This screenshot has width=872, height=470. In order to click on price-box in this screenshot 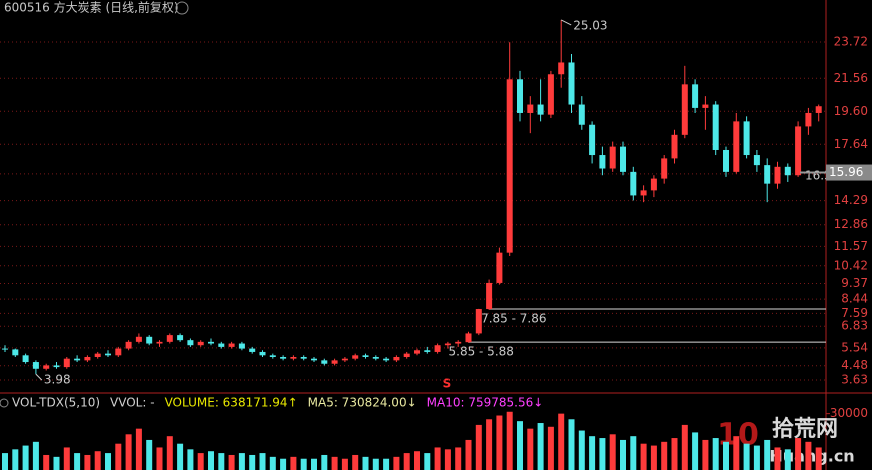, I will do `click(849, 172)`.